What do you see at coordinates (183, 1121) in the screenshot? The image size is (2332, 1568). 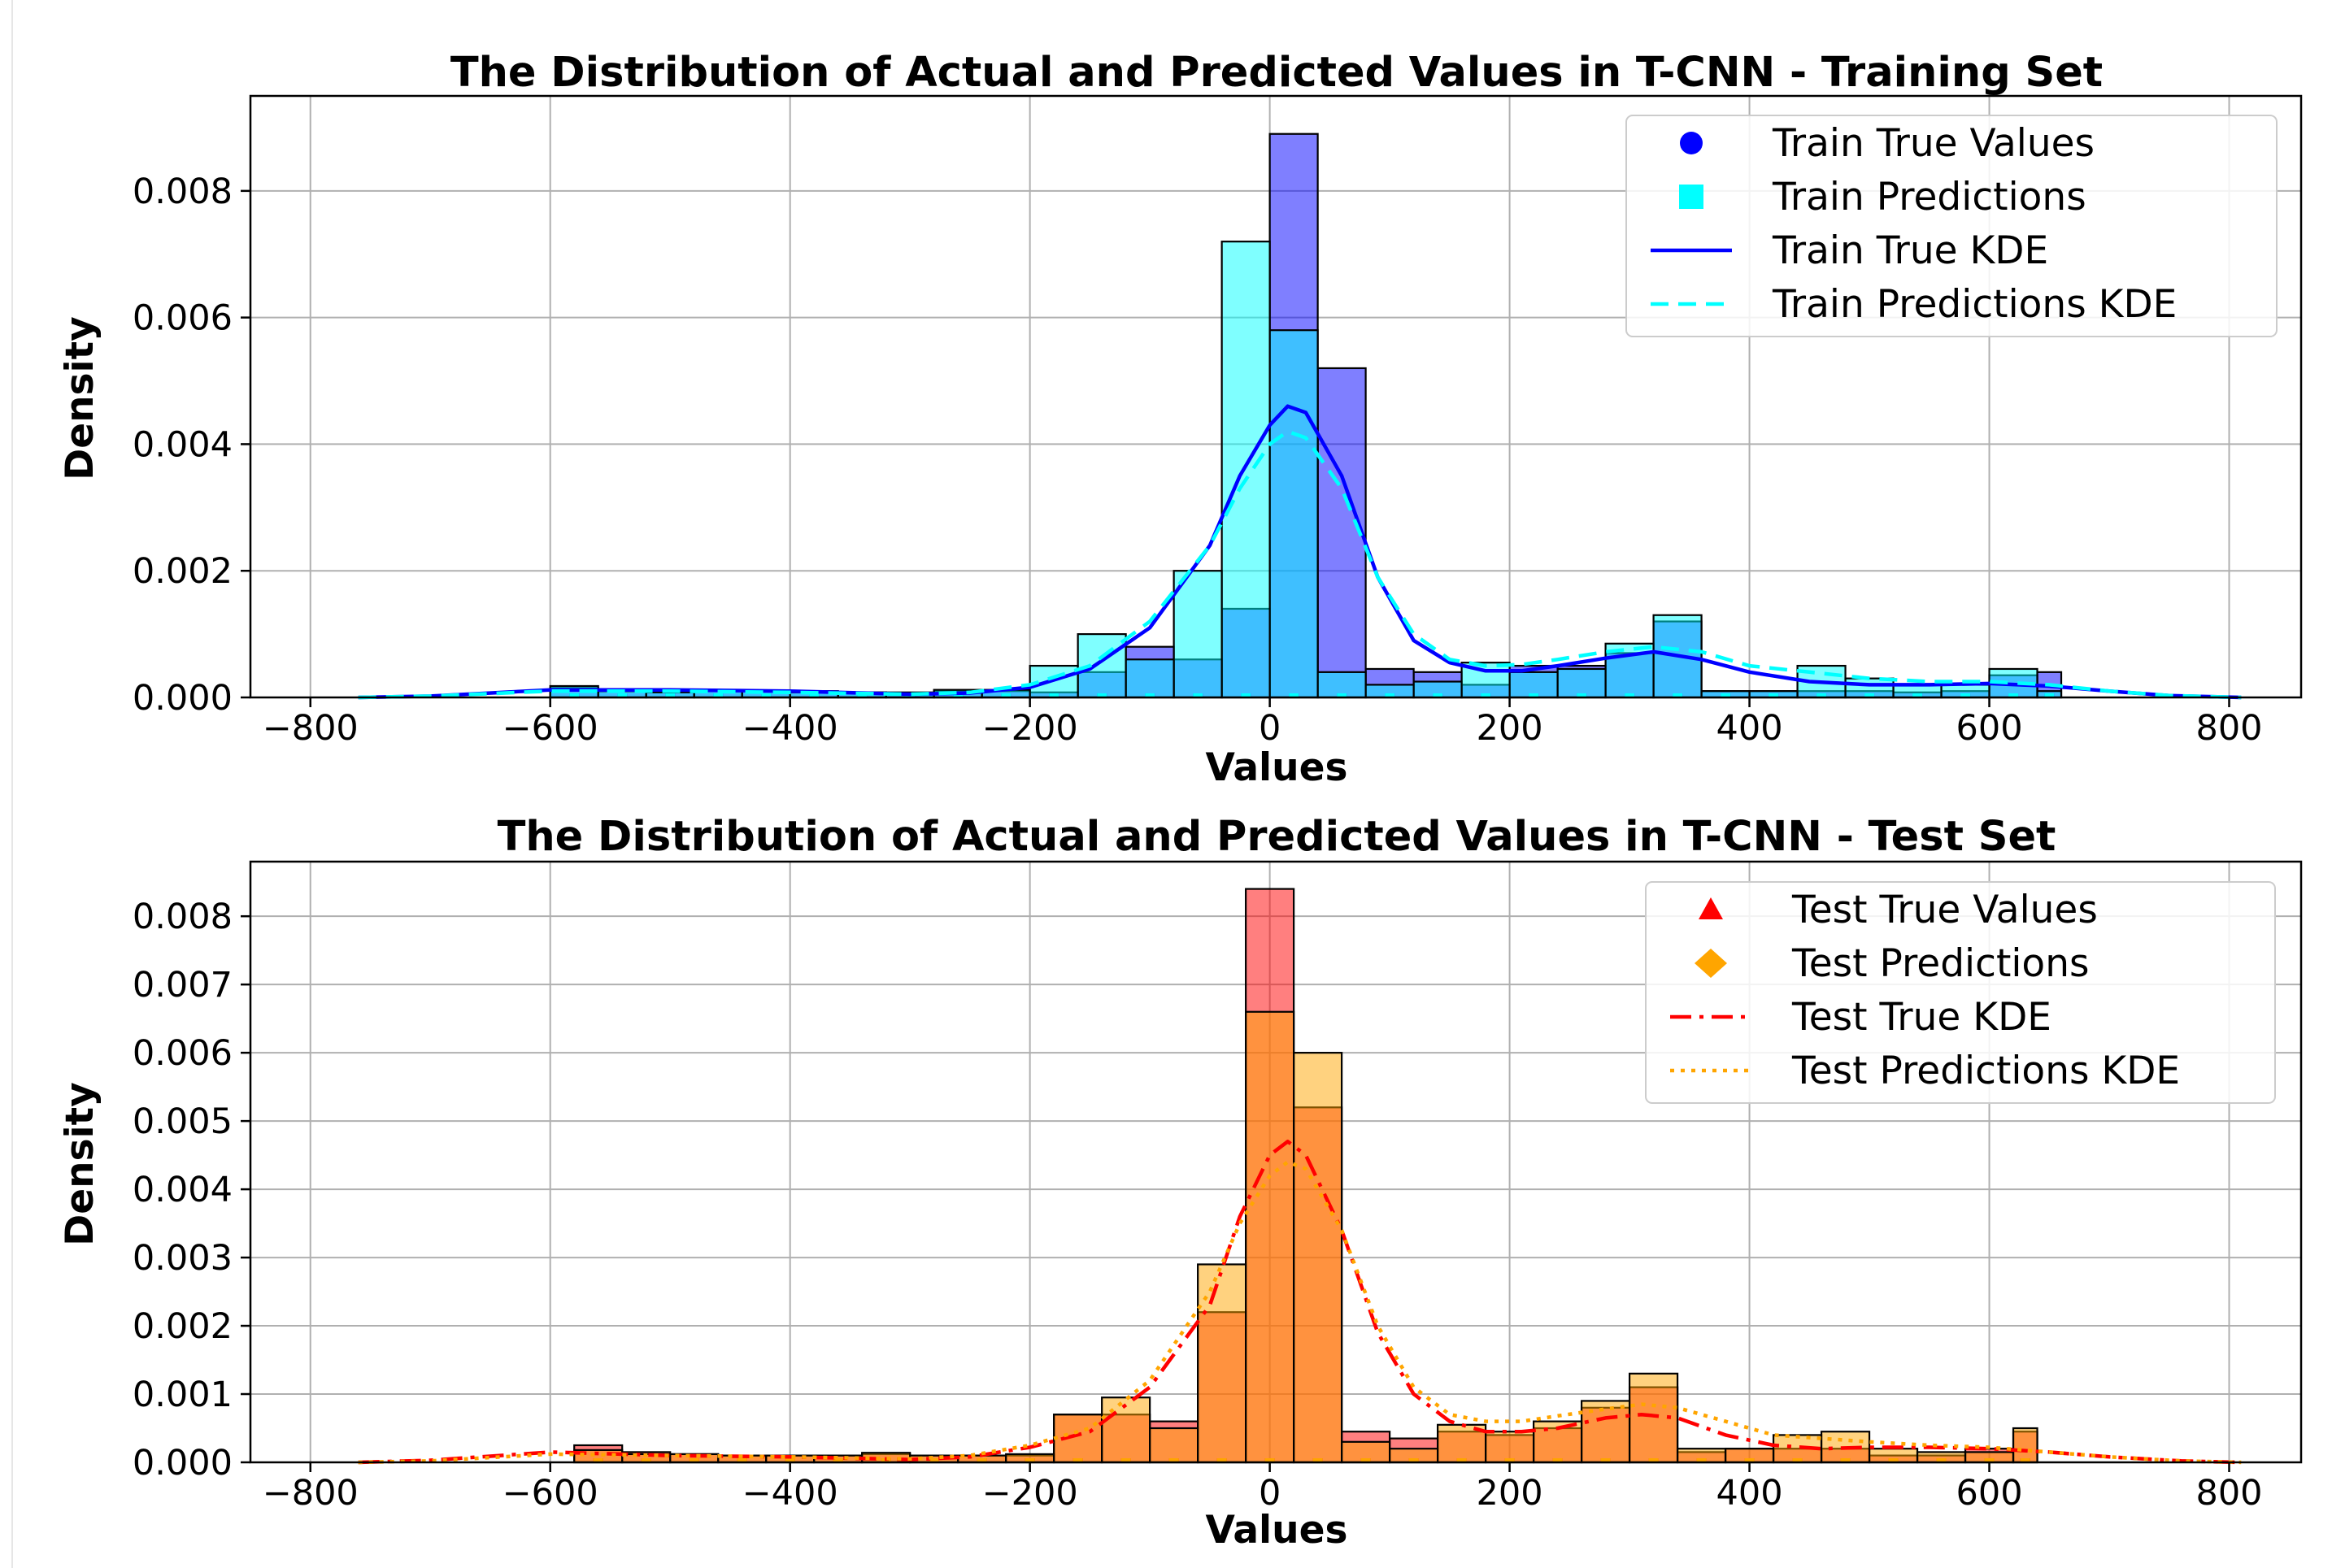 I see `test-ytick-label: 0.005` at bounding box center [183, 1121].